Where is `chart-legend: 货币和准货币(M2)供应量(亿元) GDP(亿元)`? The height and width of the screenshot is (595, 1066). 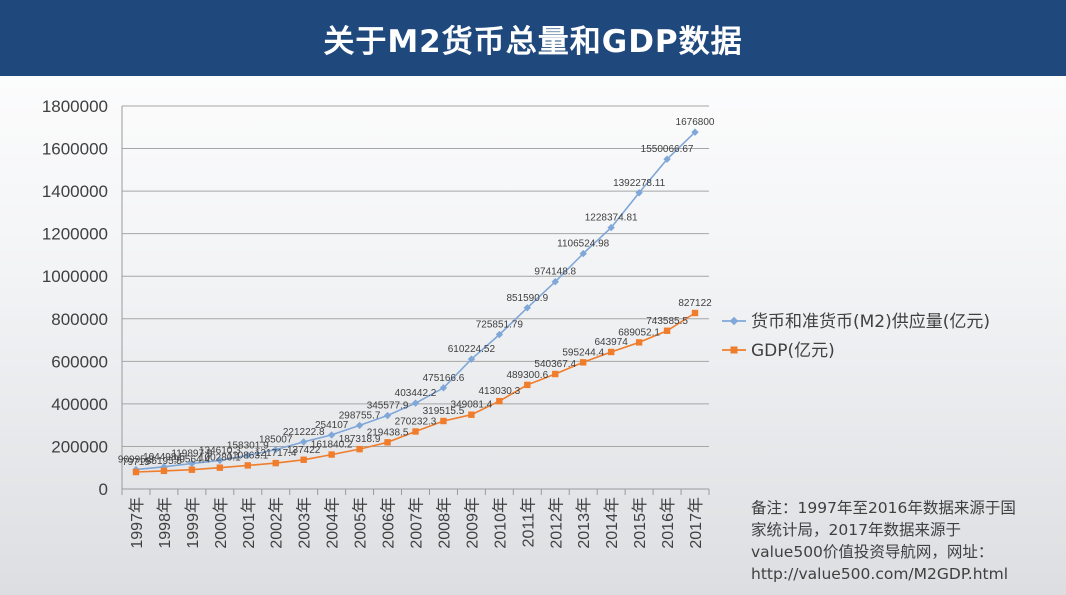
chart-legend: 货币和准货币(M2)供应量(亿元) GDP(亿元) is located at coordinates (856, 336).